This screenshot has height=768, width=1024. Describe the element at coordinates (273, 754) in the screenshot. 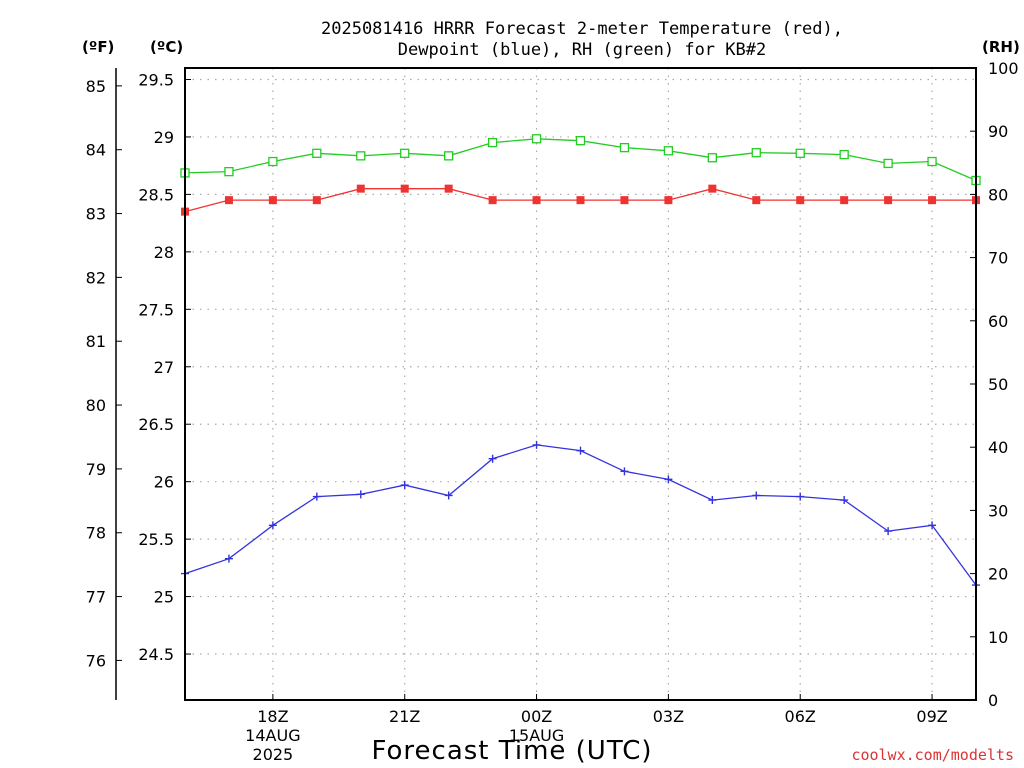

I see `time-tick-label: 2025` at that location.